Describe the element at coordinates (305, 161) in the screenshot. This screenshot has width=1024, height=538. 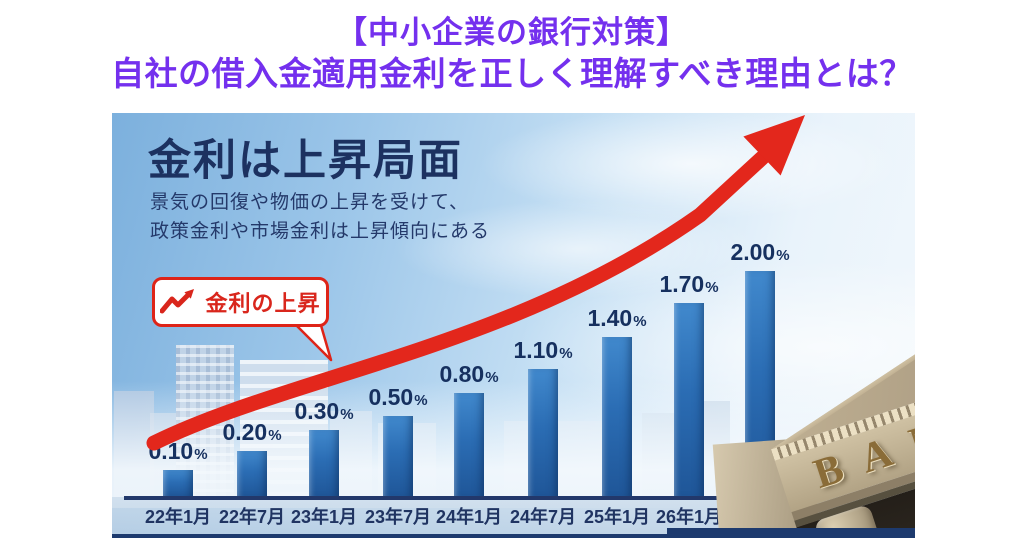
I see `infographic-heading: 金利は上昇局面` at that location.